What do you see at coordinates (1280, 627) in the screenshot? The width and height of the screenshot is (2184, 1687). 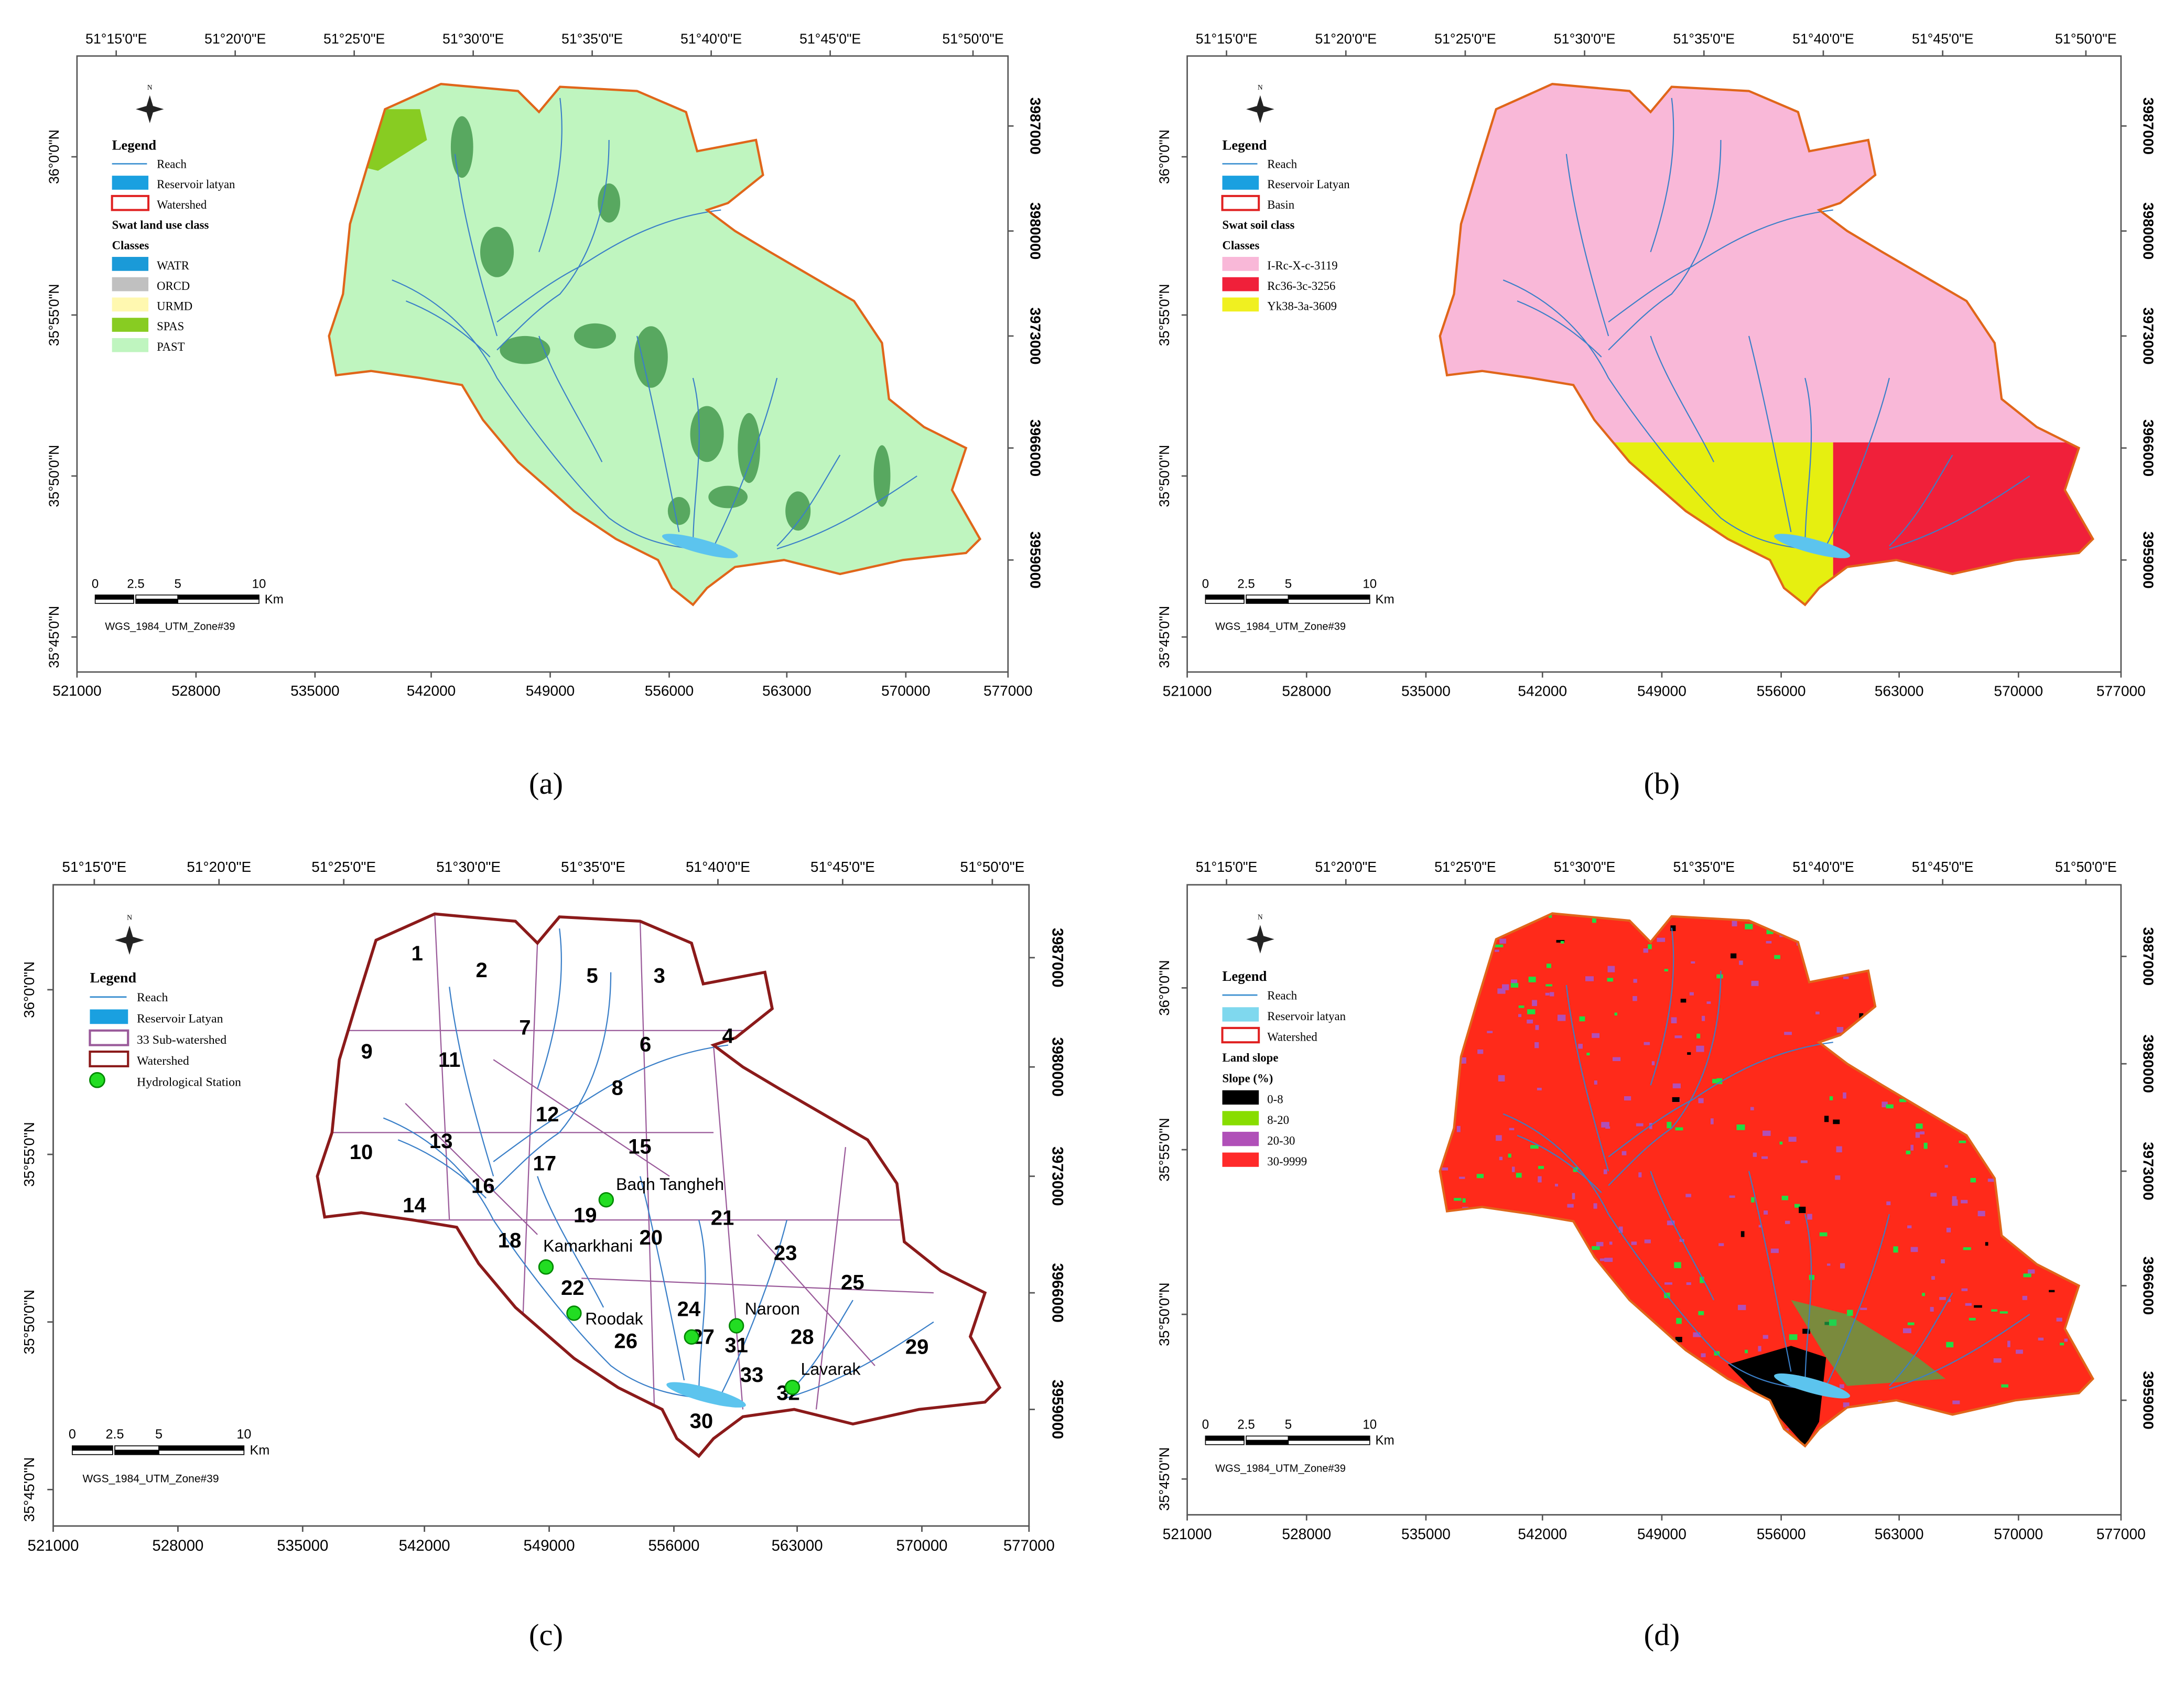 I see `projection-label: WGS_1984_UTM_Zone#39` at bounding box center [1280, 627].